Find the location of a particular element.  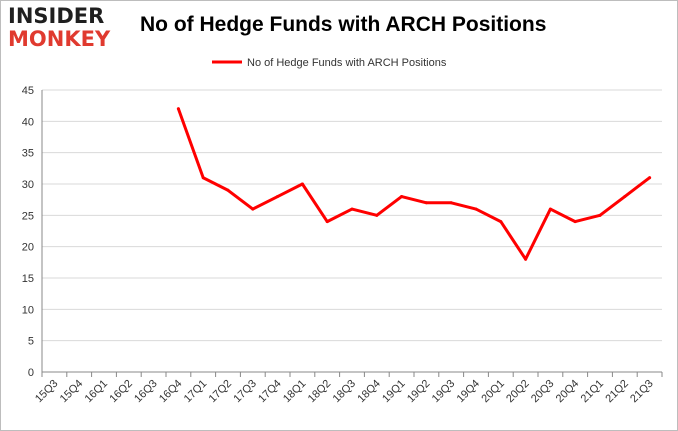

x-tick-label: 19Q1 is located at coordinates (394, 392).